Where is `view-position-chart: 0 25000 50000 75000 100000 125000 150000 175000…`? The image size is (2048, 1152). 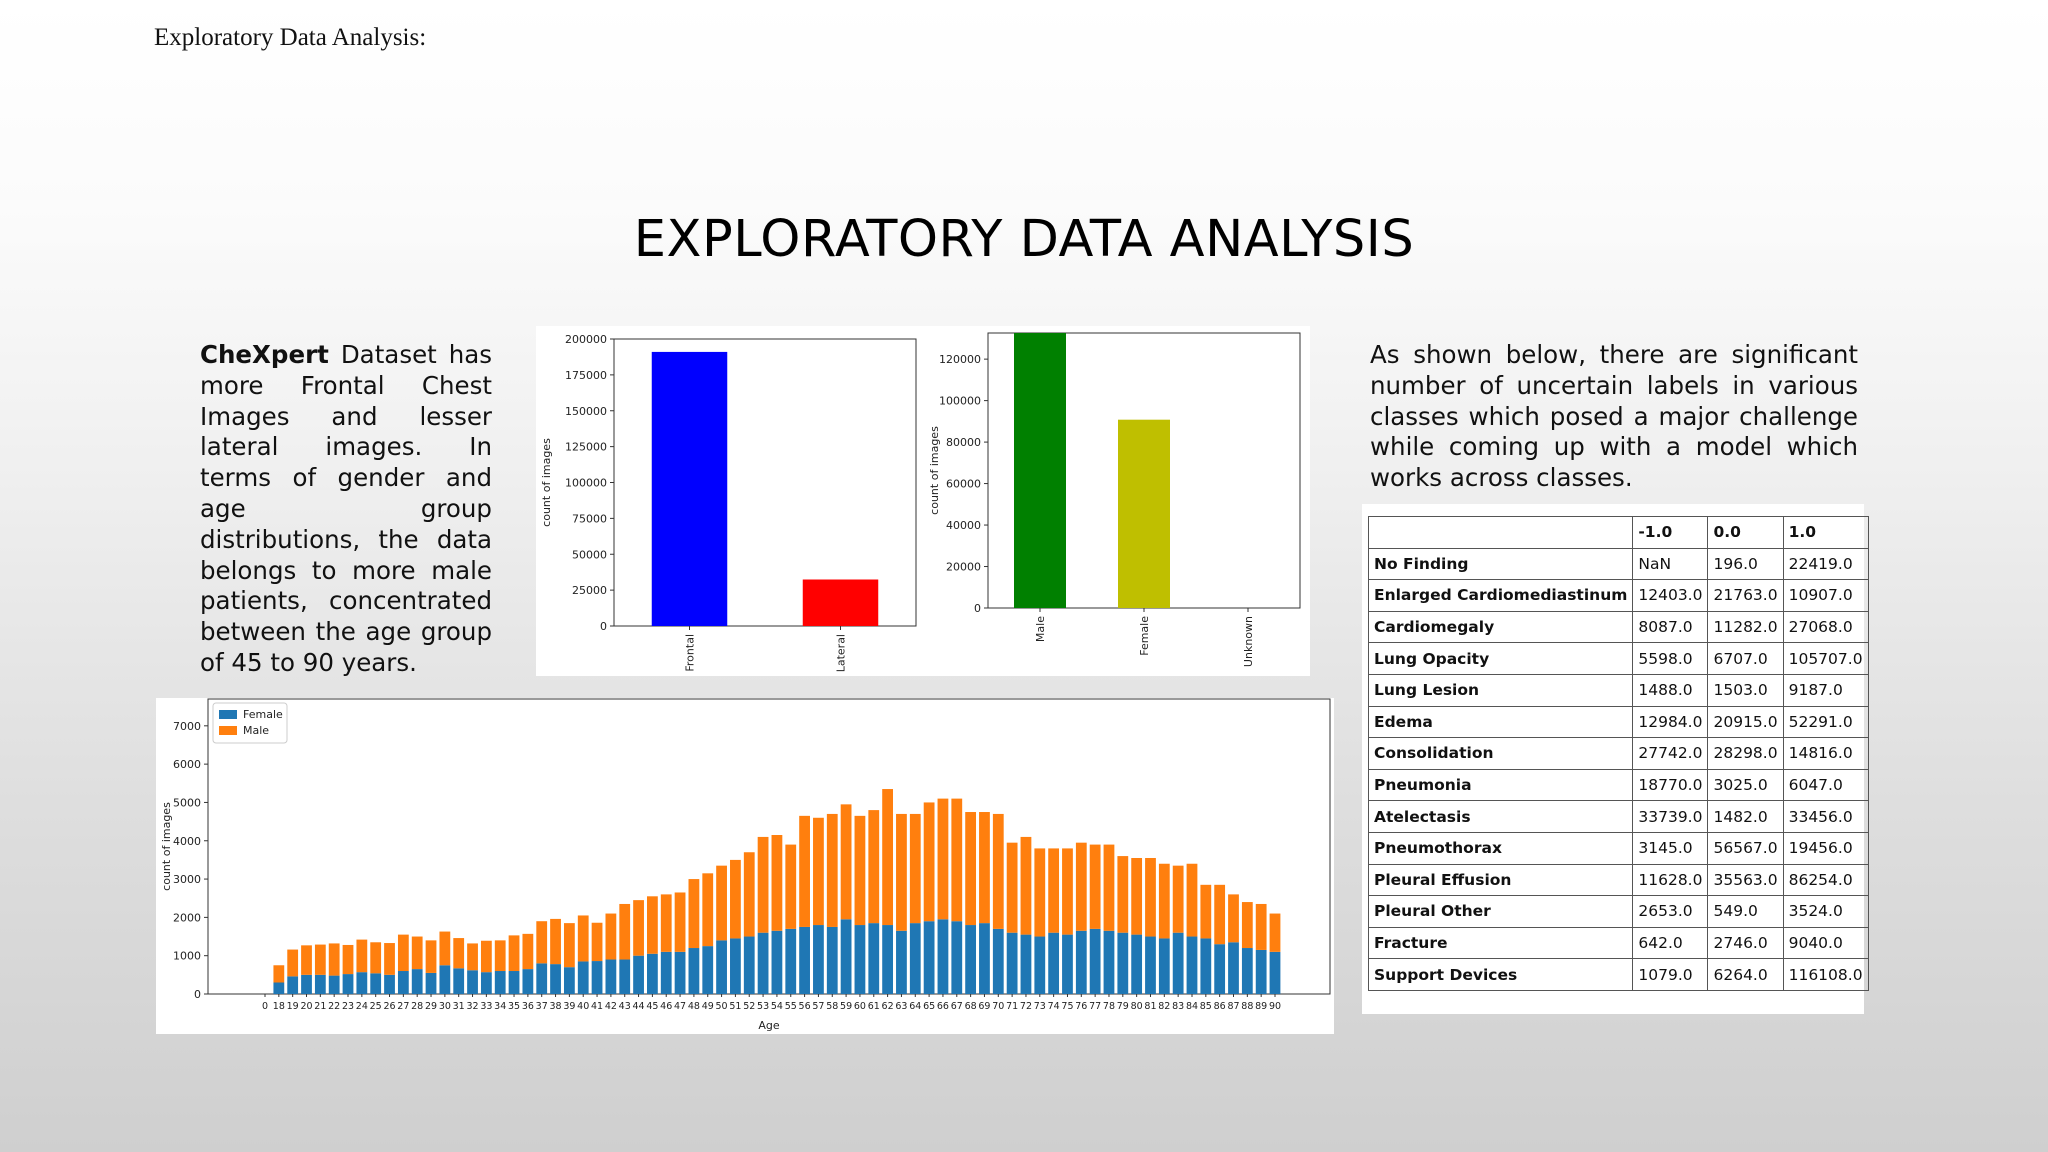 view-position-chart: 0 25000 50000 75000 100000 125000 150000 175000… is located at coordinates (728, 502).